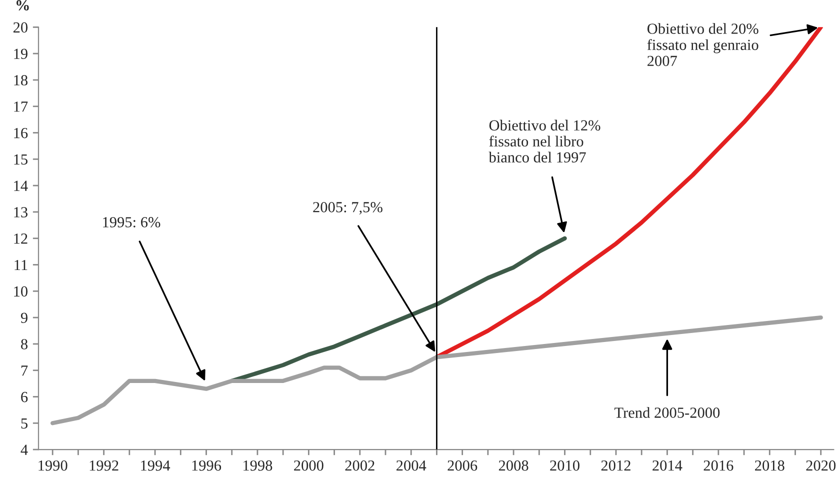 The width and height of the screenshot is (837, 494). What do you see at coordinates (22, 5) in the screenshot?
I see `y-axis-title: %` at bounding box center [22, 5].